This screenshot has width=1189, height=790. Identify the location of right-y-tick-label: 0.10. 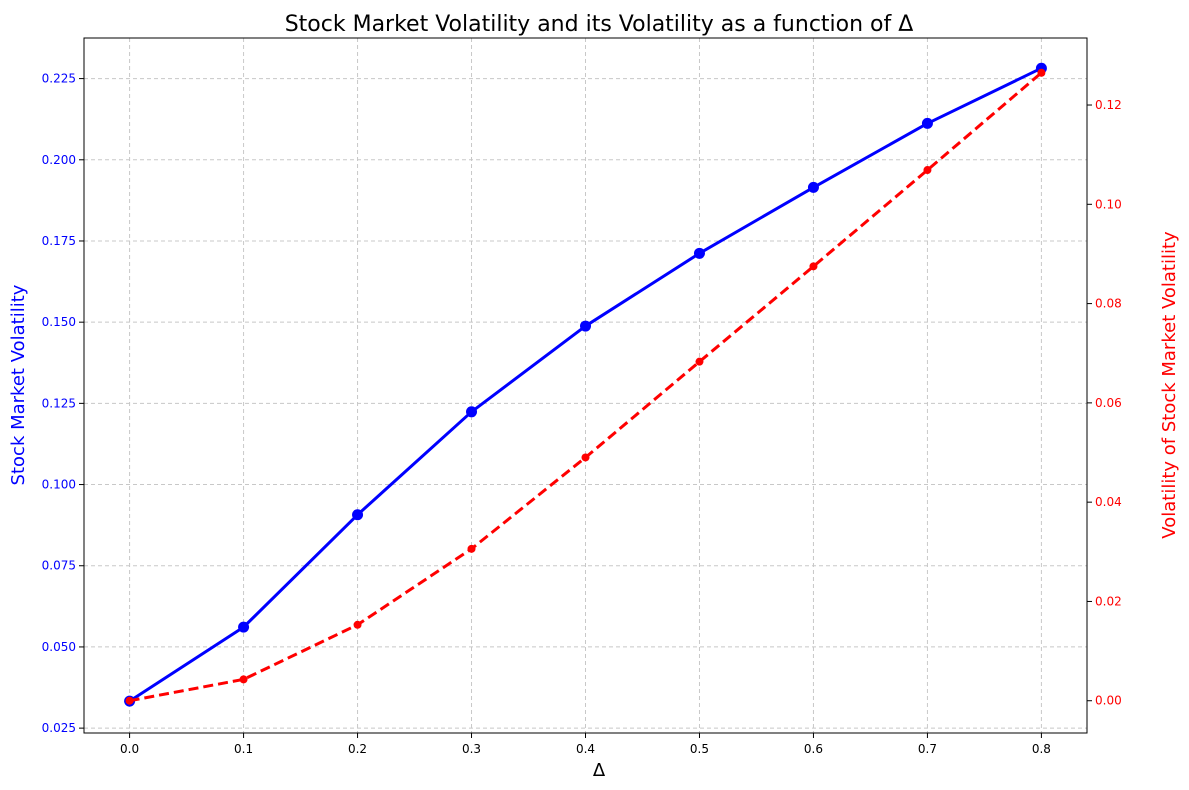
(1108, 204).